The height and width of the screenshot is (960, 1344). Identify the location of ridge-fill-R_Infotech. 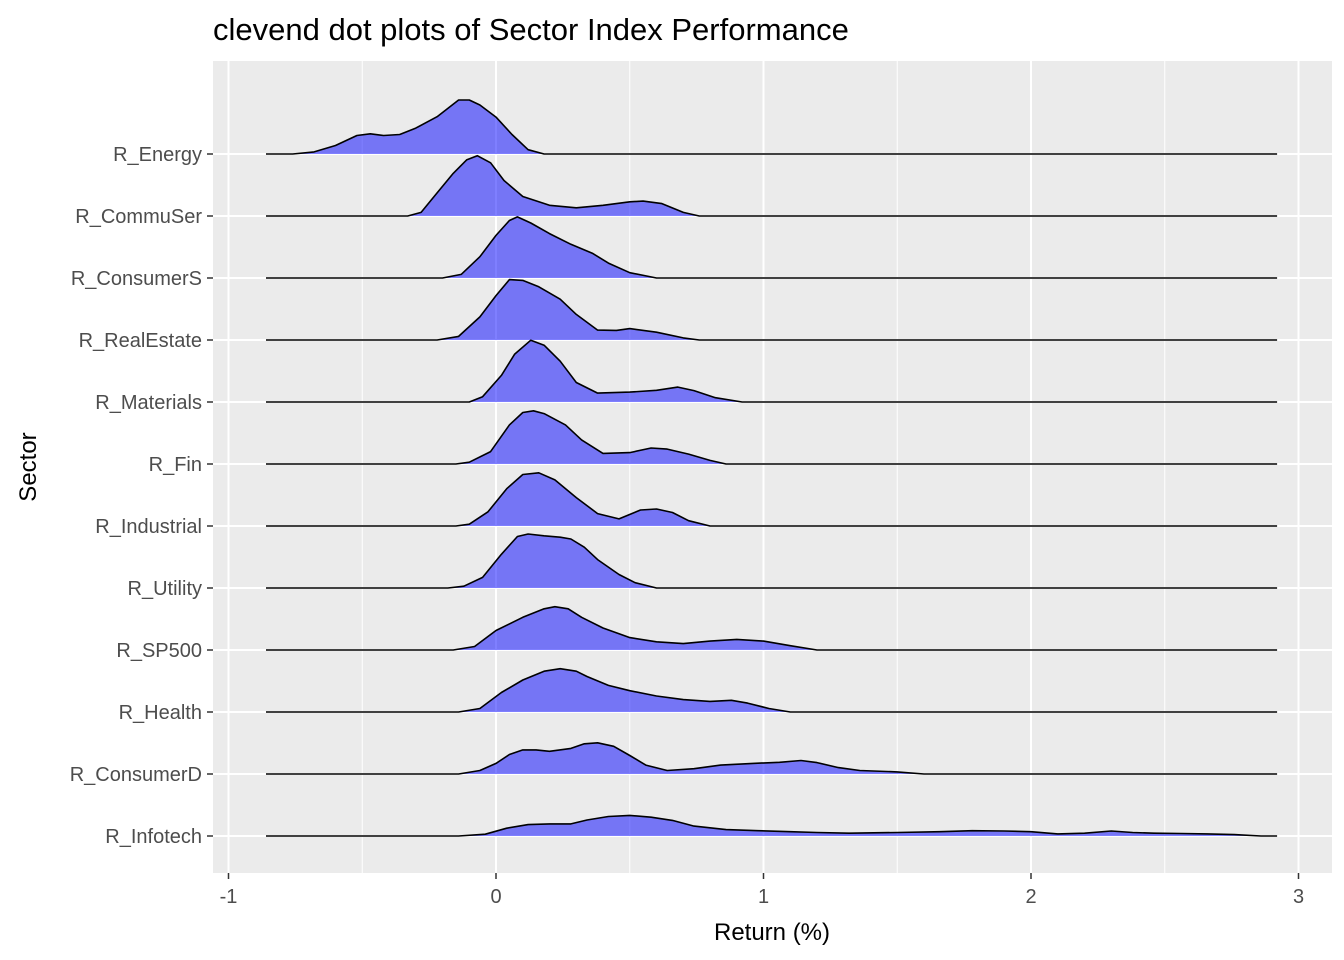
(860, 825).